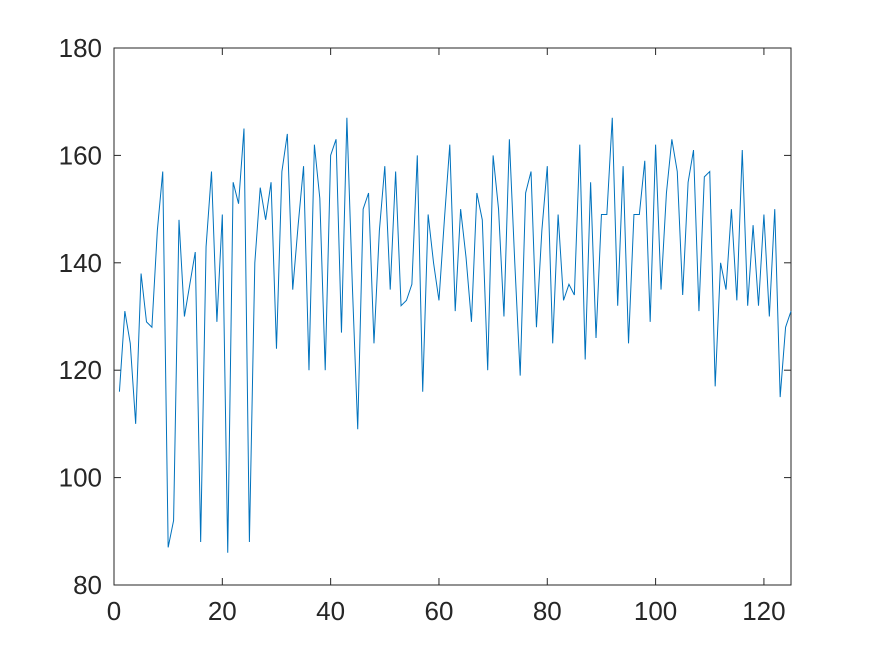 This screenshot has width=875, height=656. I want to click on x-tick-label: 80, so click(547, 611).